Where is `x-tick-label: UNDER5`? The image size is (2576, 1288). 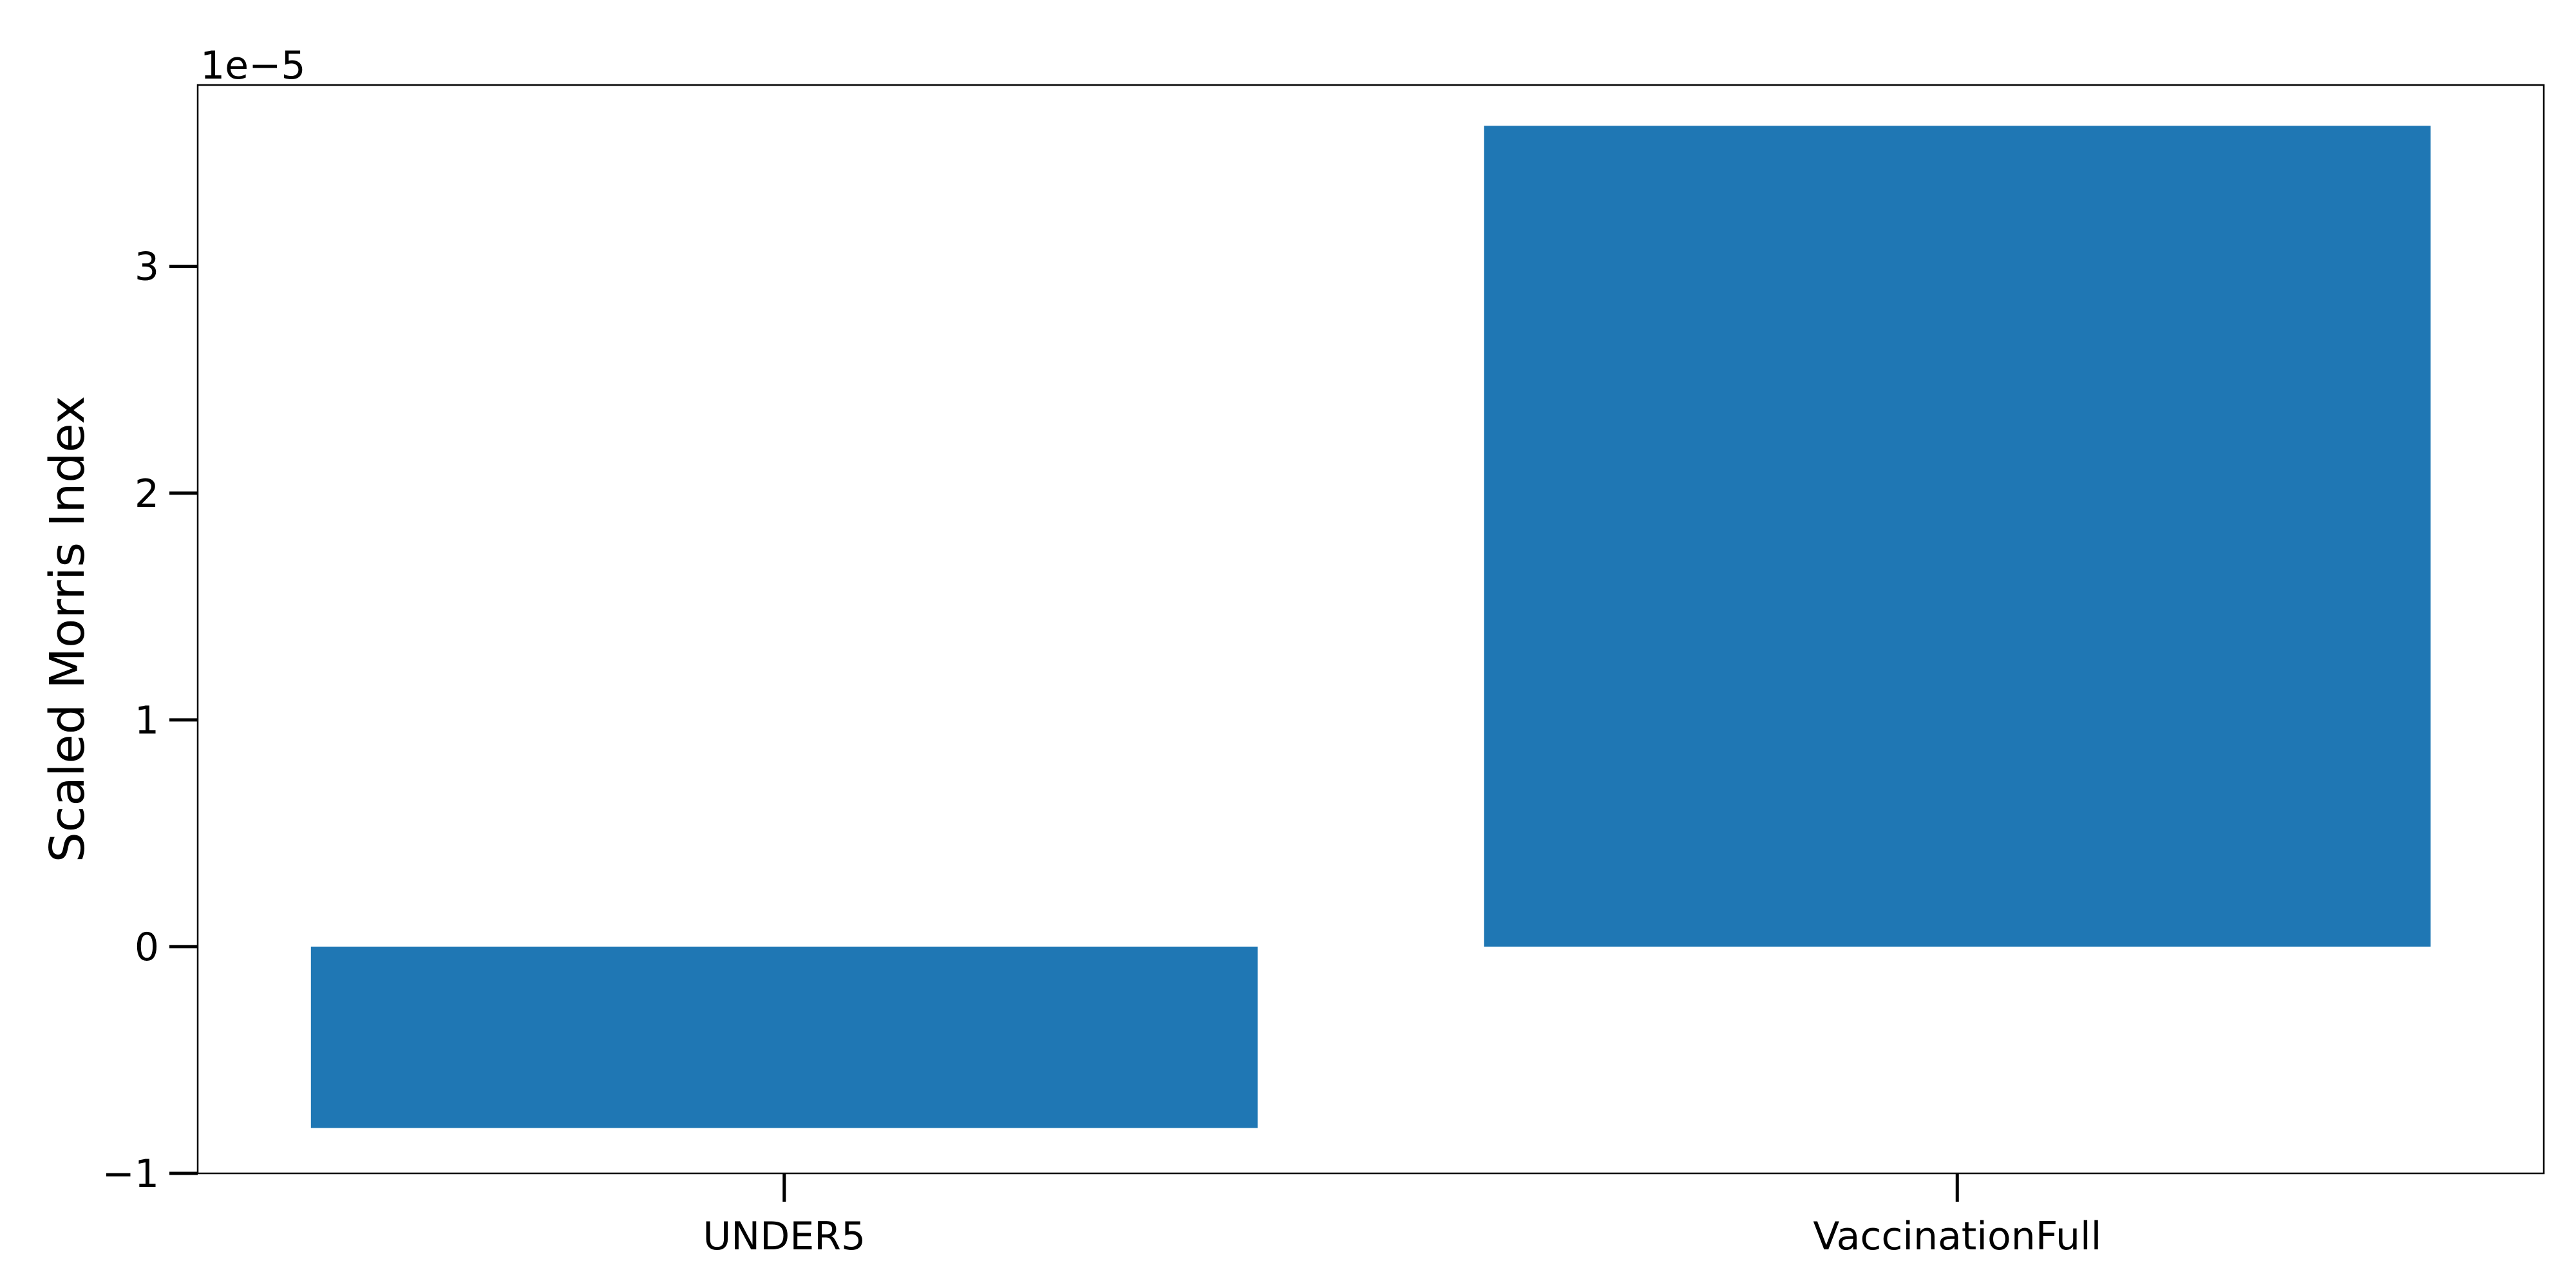
x-tick-label: UNDER5 is located at coordinates (784, 1236).